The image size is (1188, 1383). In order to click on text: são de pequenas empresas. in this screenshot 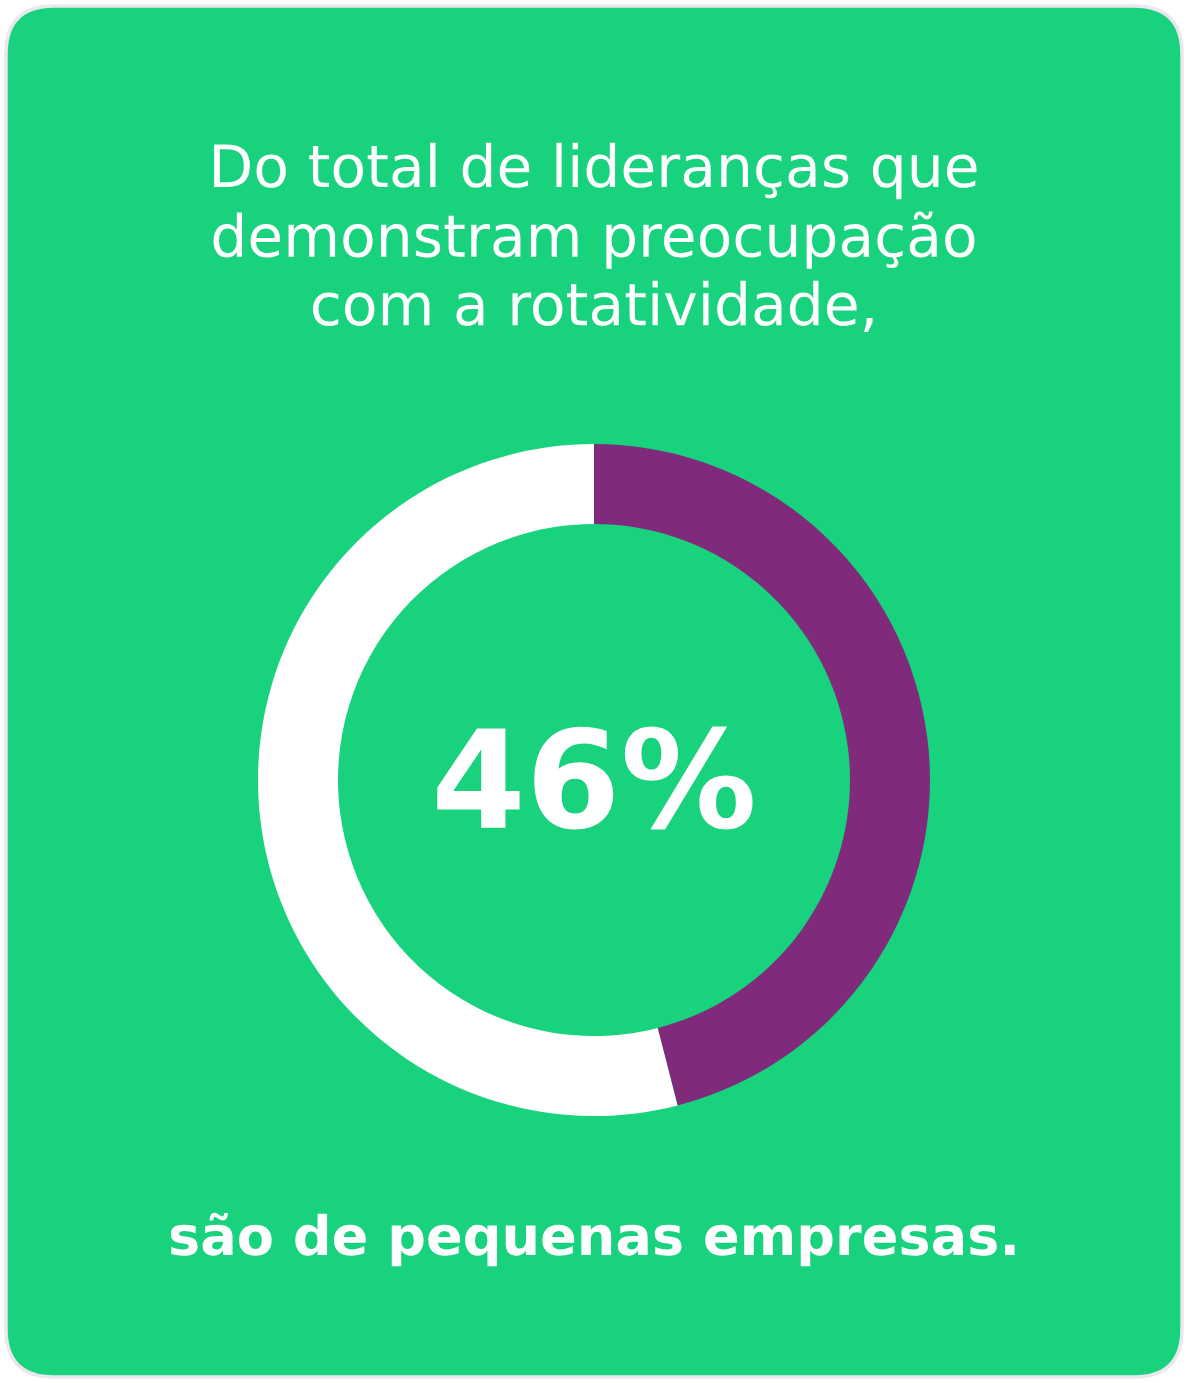, I will do `click(592, 1239)`.